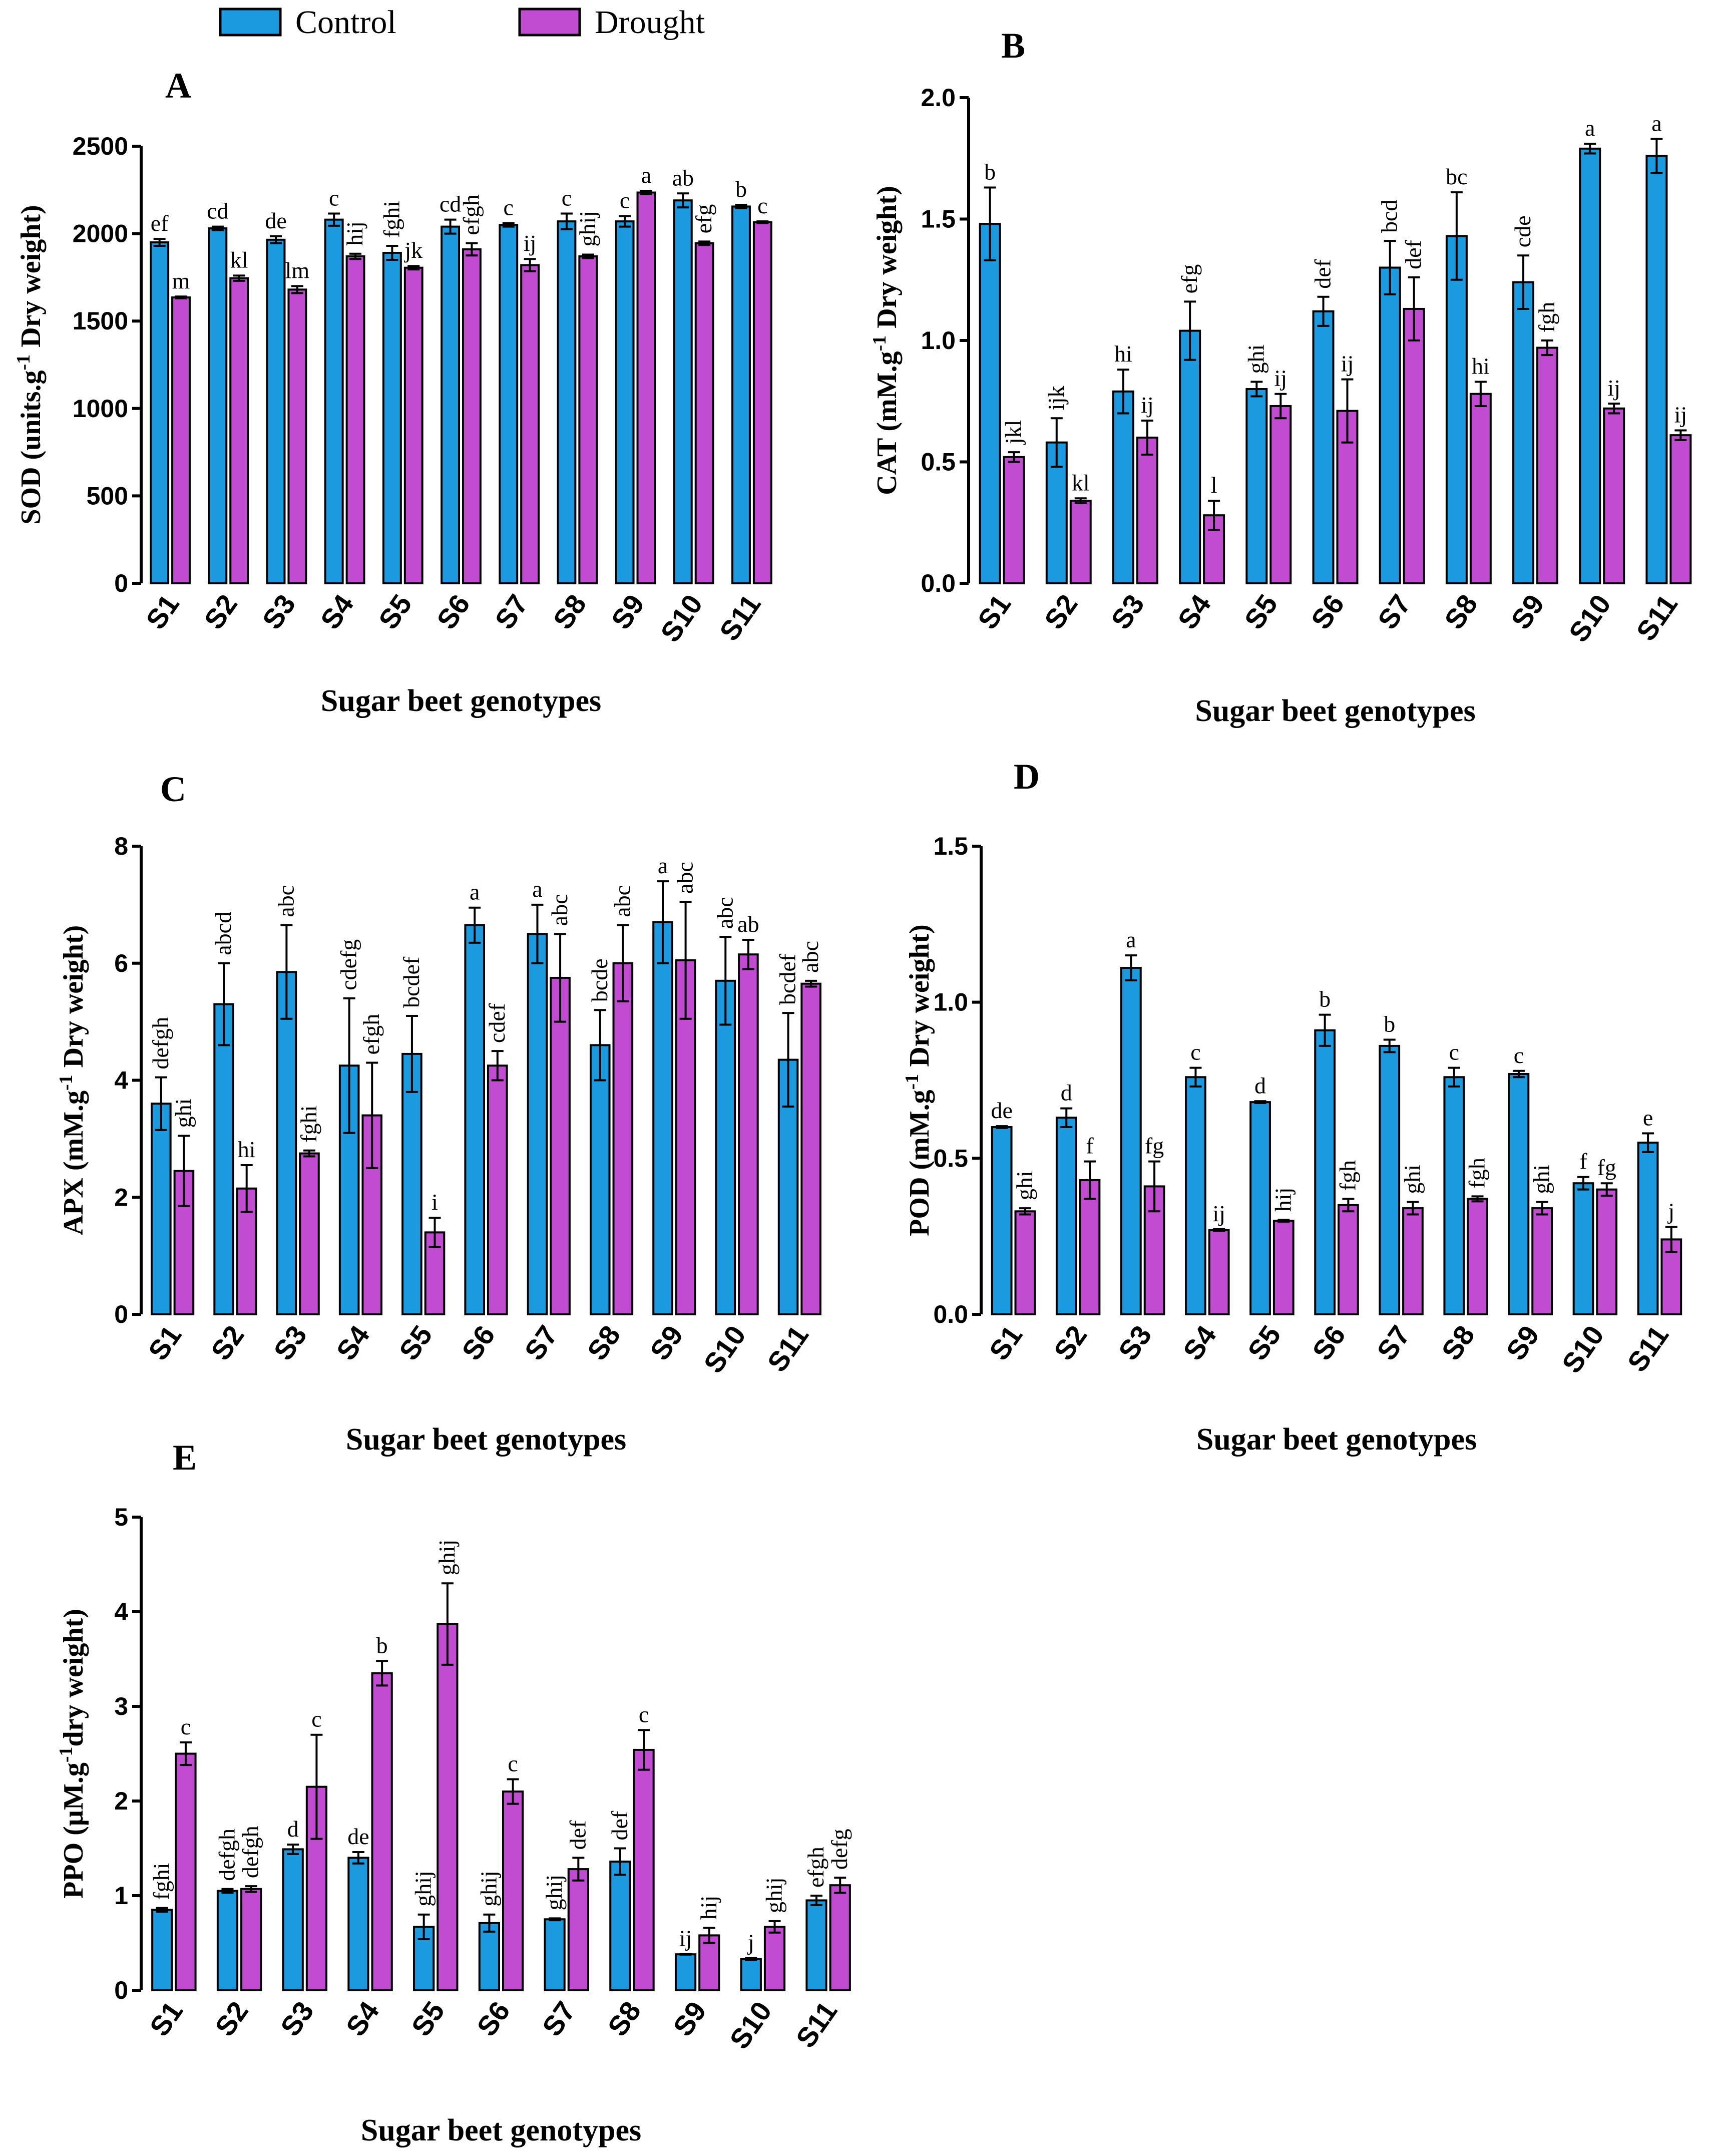 Image resolution: width=1715 pixels, height=2156 pixels. Describe the element at coordinates (30, 364) in the screenshot. I see `y-axis-label: SOD (units.g-1 Dry weight)` at that location.